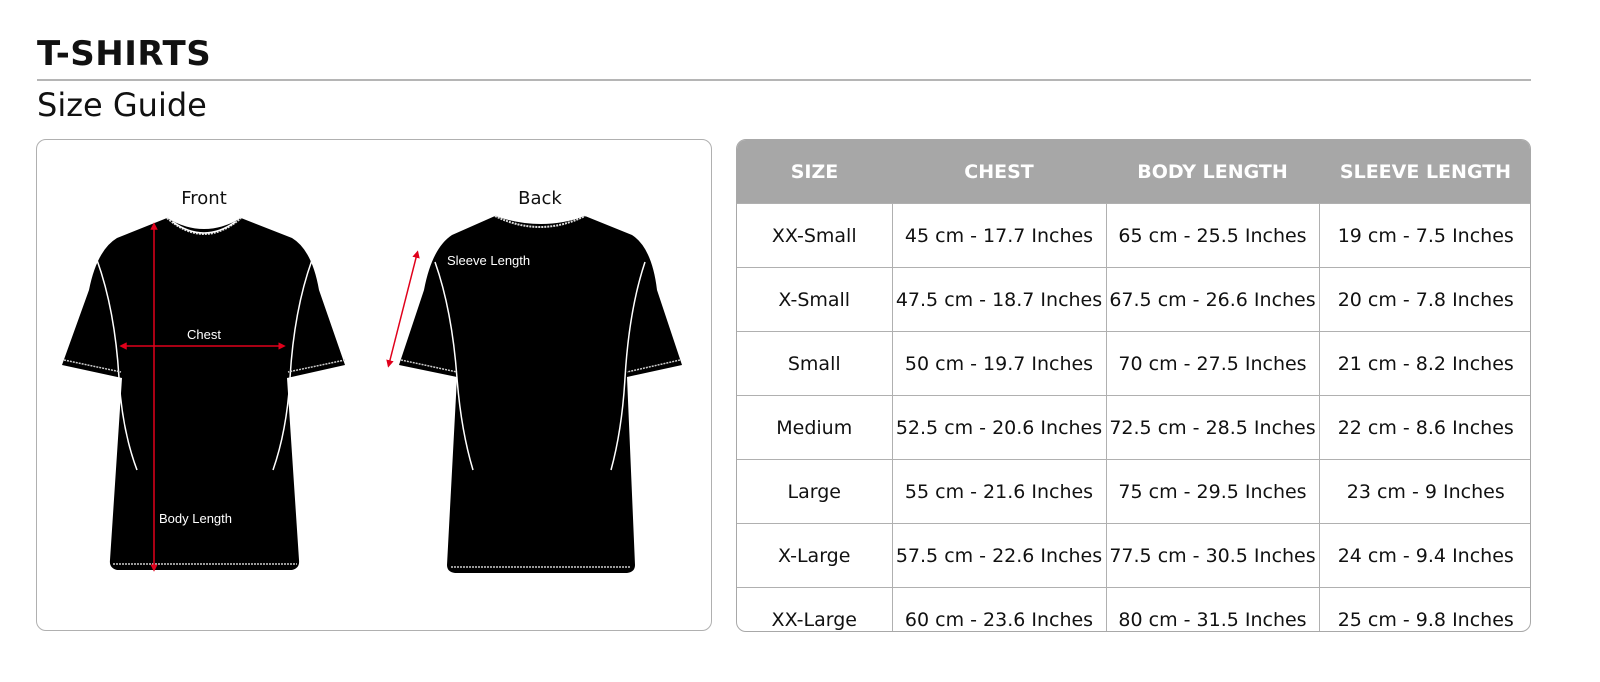 The height and width of the screenshot is (682, 1600). Describe the element at coordinates (1212, 172) in the screenshot. I see `column-header-body-length: BODY LENGTH` at that location.